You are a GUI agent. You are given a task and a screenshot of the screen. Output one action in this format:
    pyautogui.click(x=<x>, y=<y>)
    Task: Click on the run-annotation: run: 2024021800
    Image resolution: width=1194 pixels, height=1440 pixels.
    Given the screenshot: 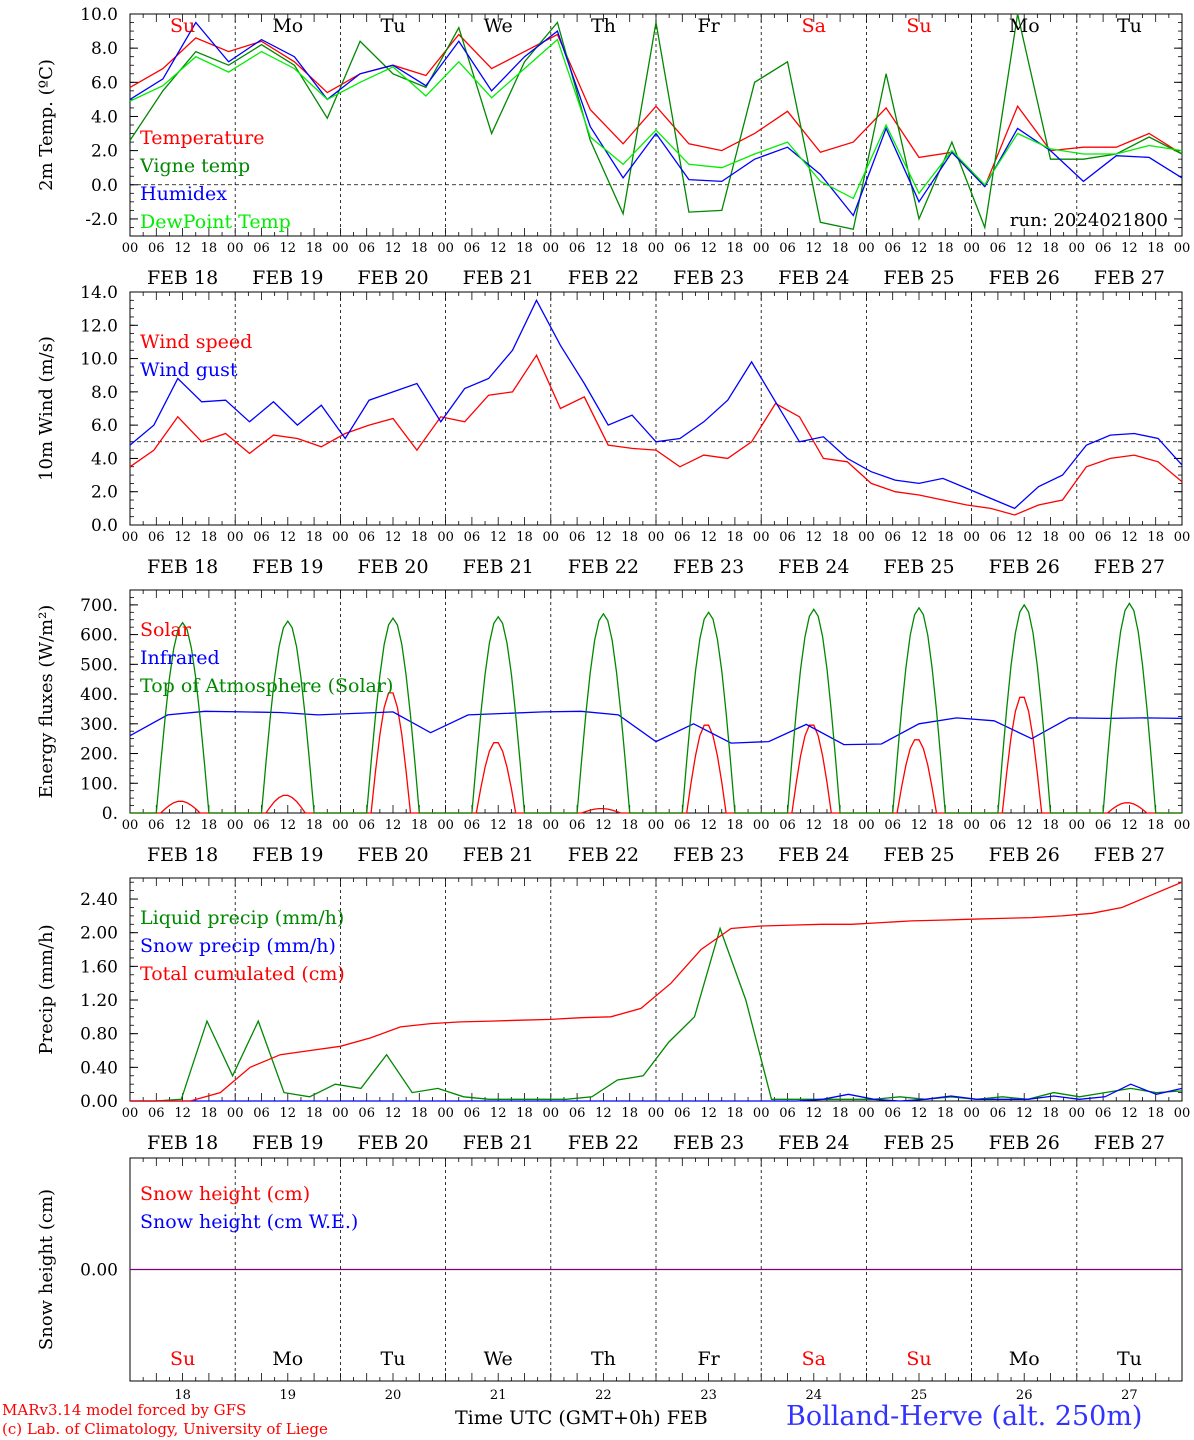 What is the action you would take?
    pyautogui.click(x=1089, y=220)
    